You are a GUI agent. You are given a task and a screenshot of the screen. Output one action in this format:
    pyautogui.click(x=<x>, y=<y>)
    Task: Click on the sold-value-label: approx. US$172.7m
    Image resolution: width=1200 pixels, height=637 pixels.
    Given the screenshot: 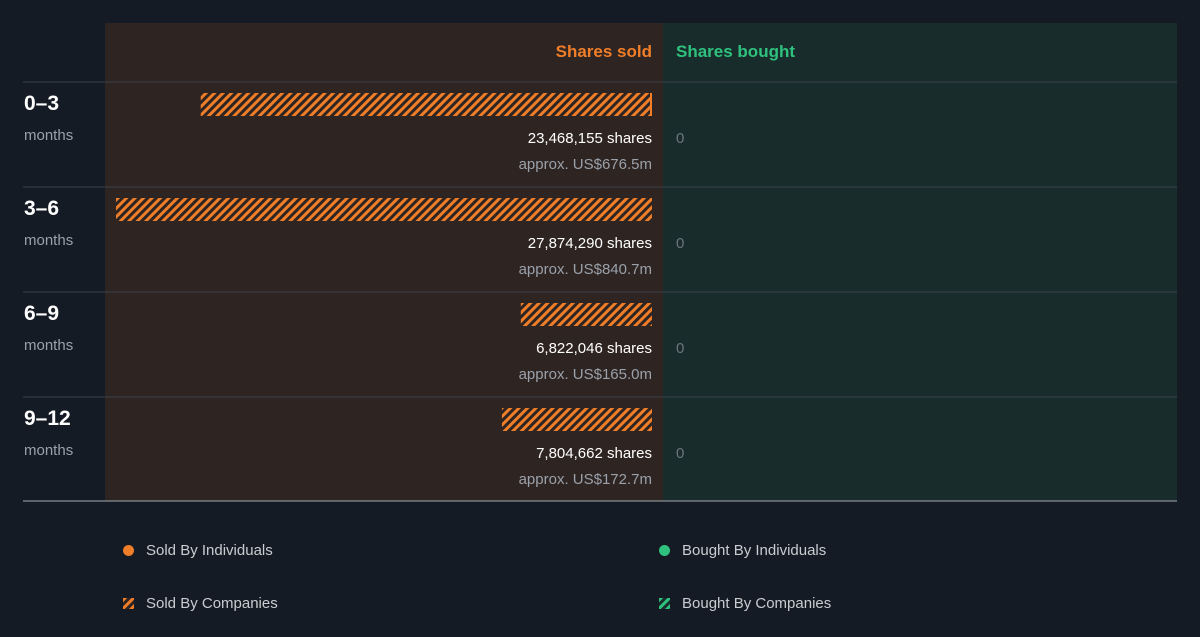 What is the action you would take?
    pyautogui.click(x=585, y=479)
    